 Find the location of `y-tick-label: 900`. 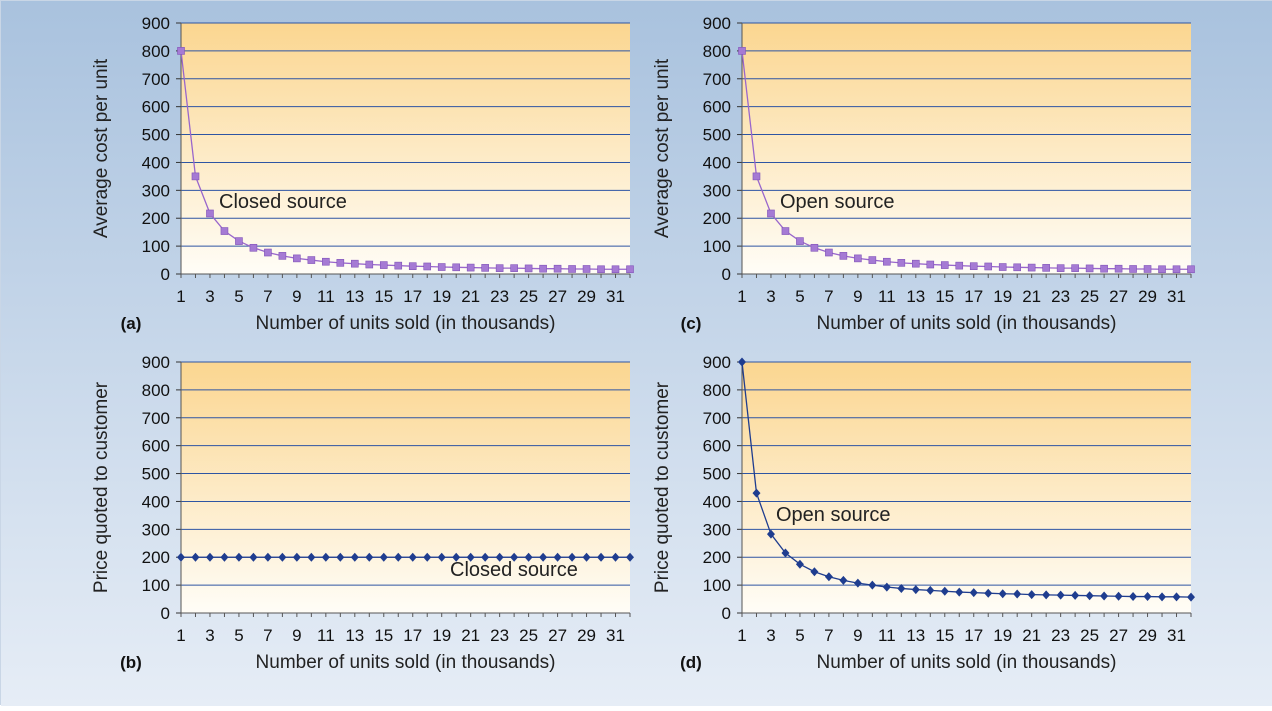

y-tick-label: 900 is located at coordinates (156, 23).